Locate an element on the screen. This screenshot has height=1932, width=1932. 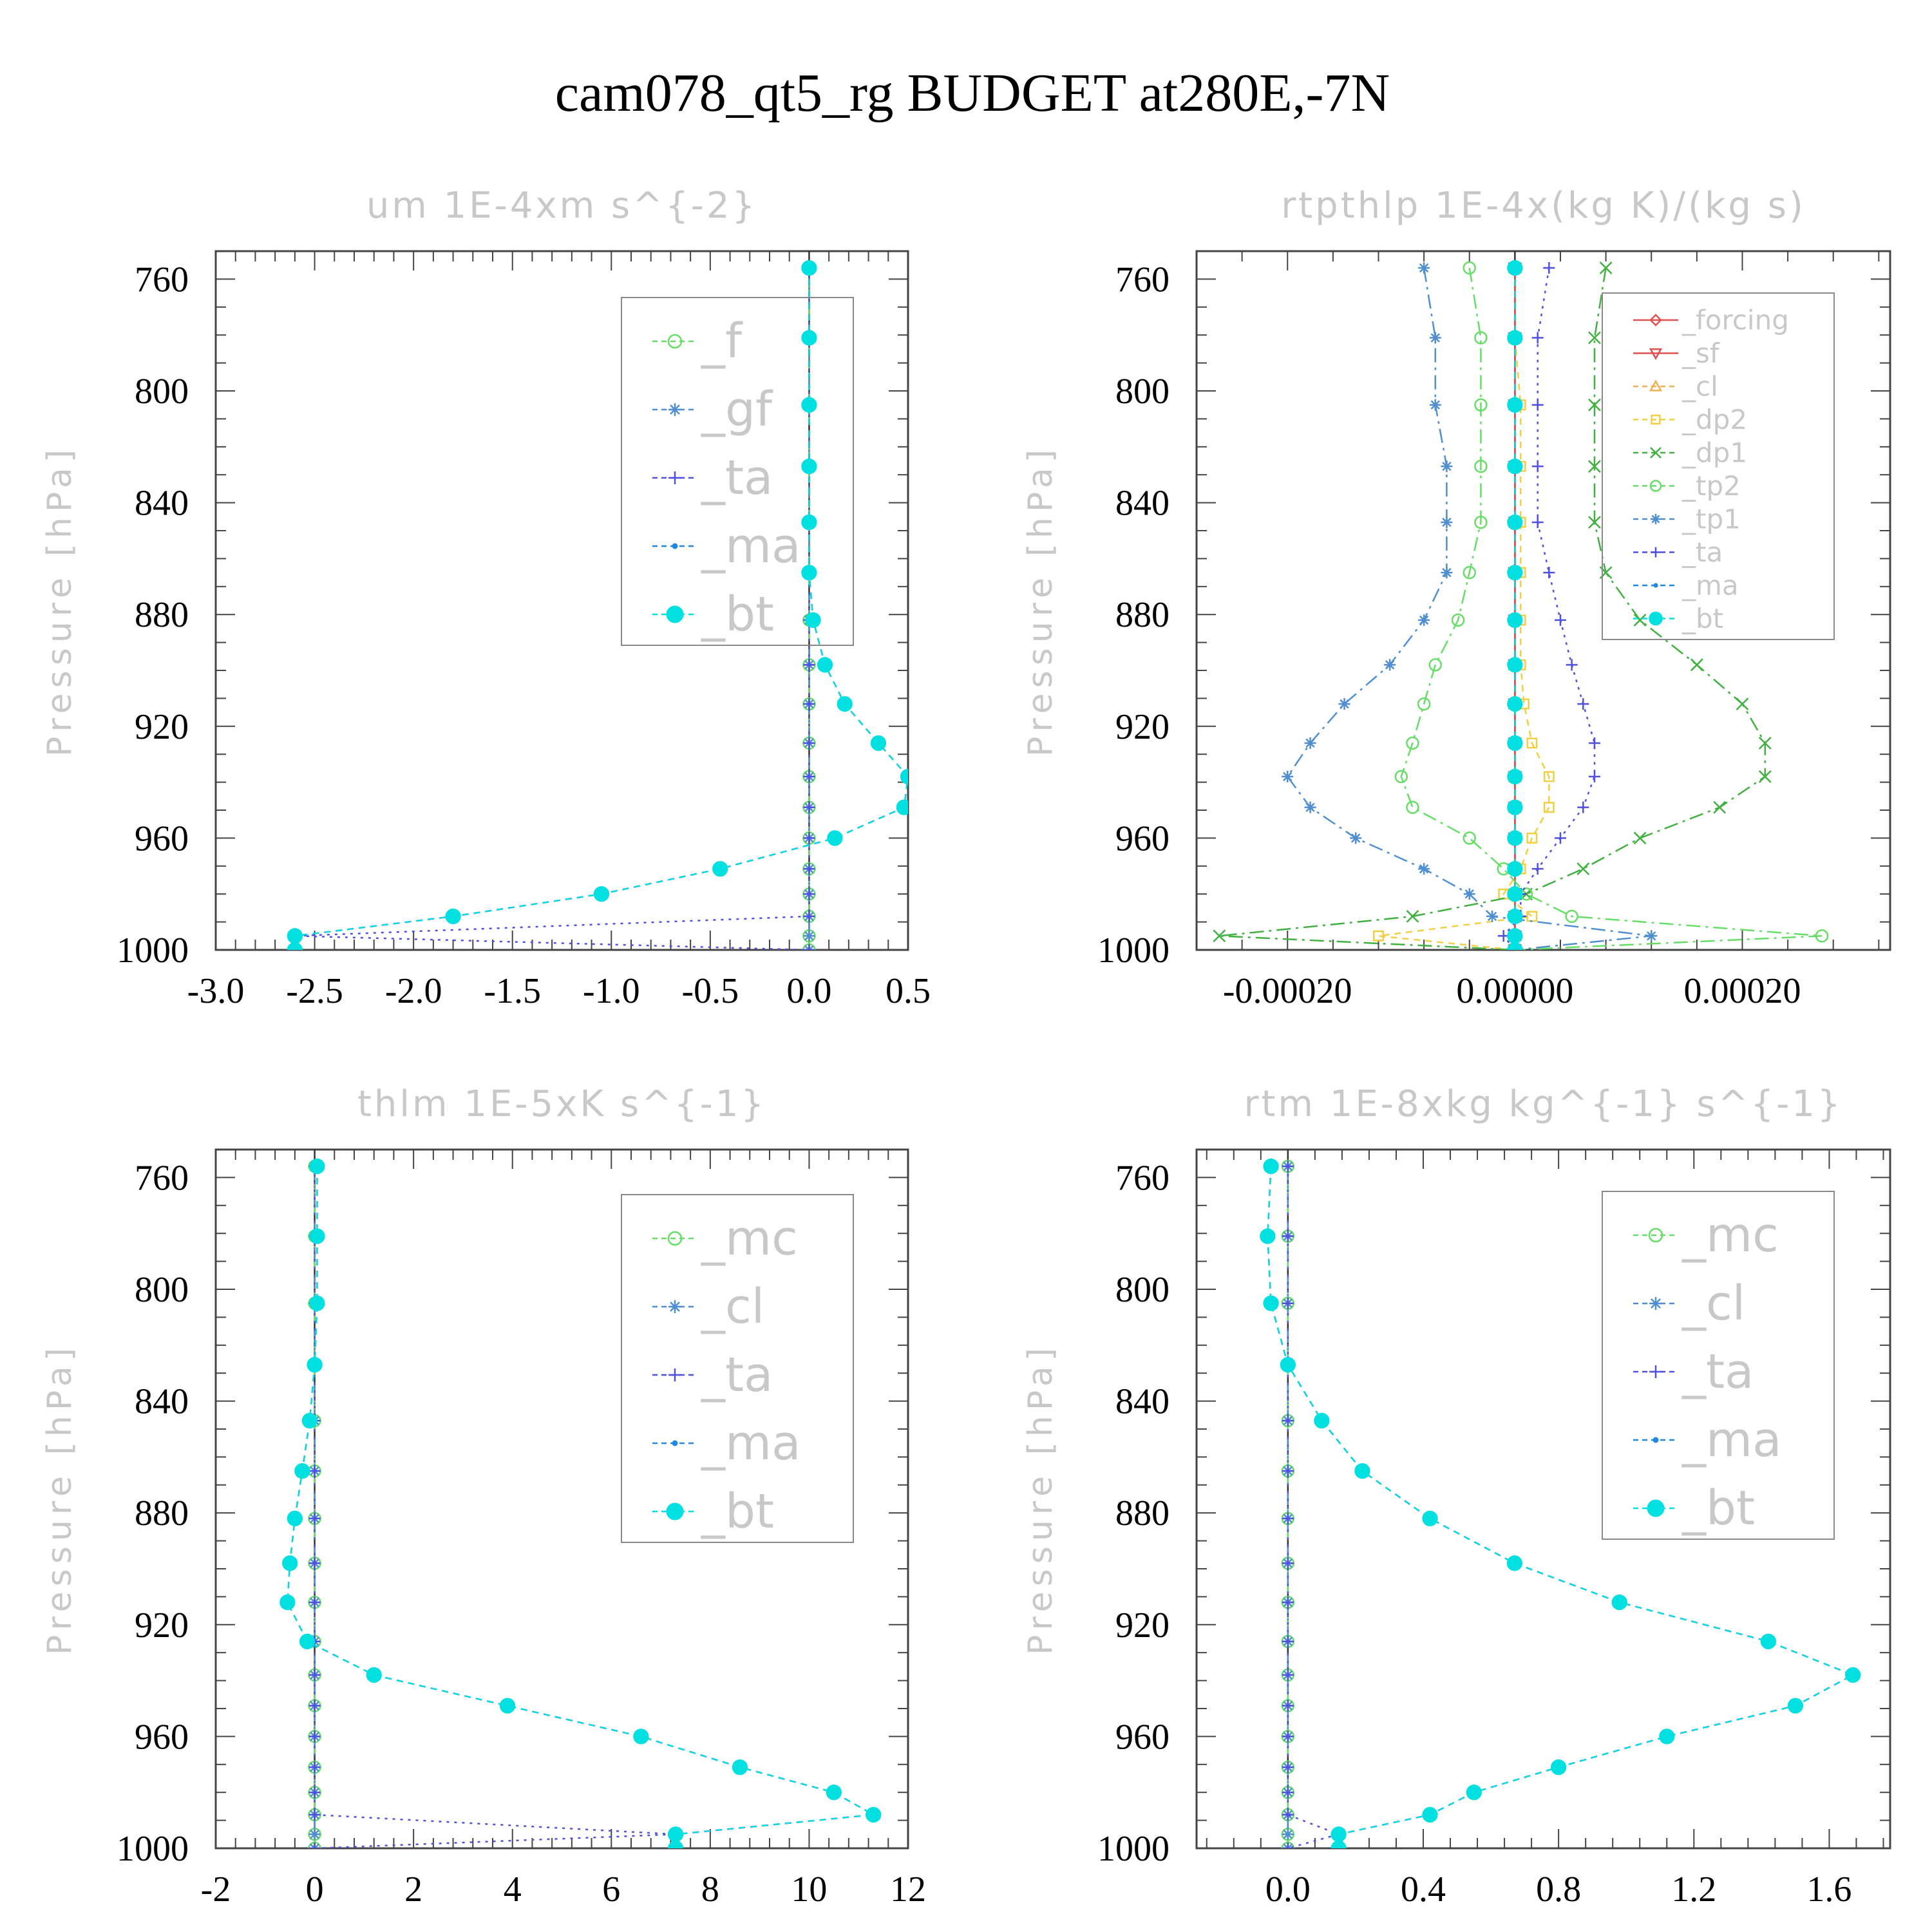
y-tick-label: 1000 is located at coordinates (1133, 951).